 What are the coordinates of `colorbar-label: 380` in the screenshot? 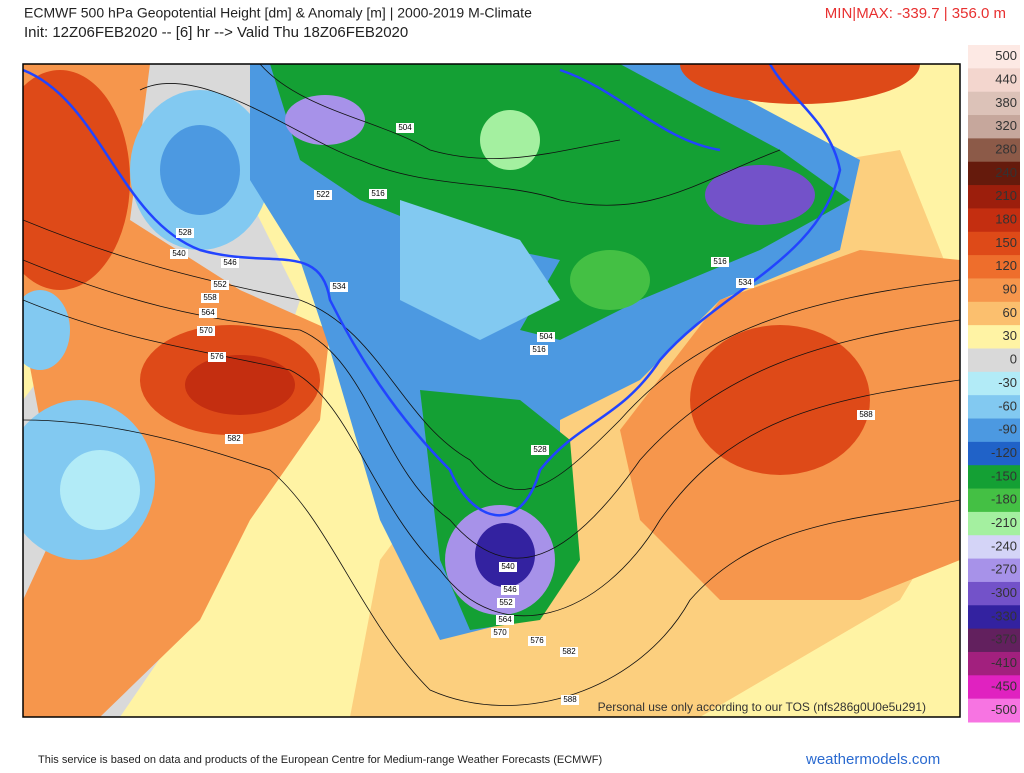 It's located at (1006, 102).